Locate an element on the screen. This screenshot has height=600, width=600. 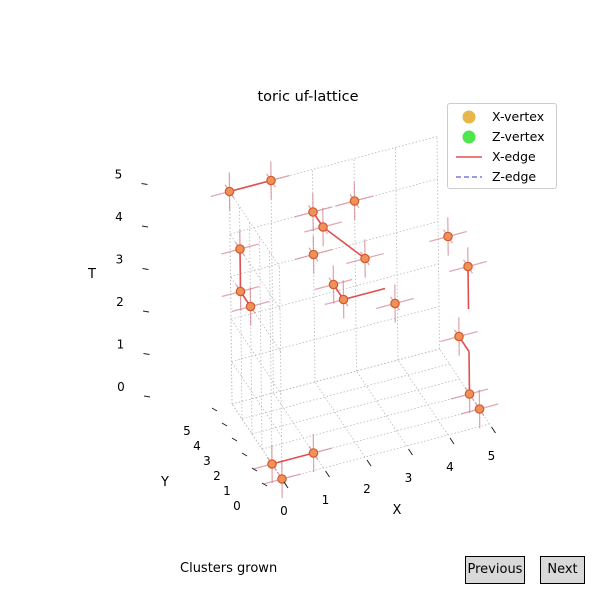
y-tick-label: 2 is located at coordinates (217, 476).